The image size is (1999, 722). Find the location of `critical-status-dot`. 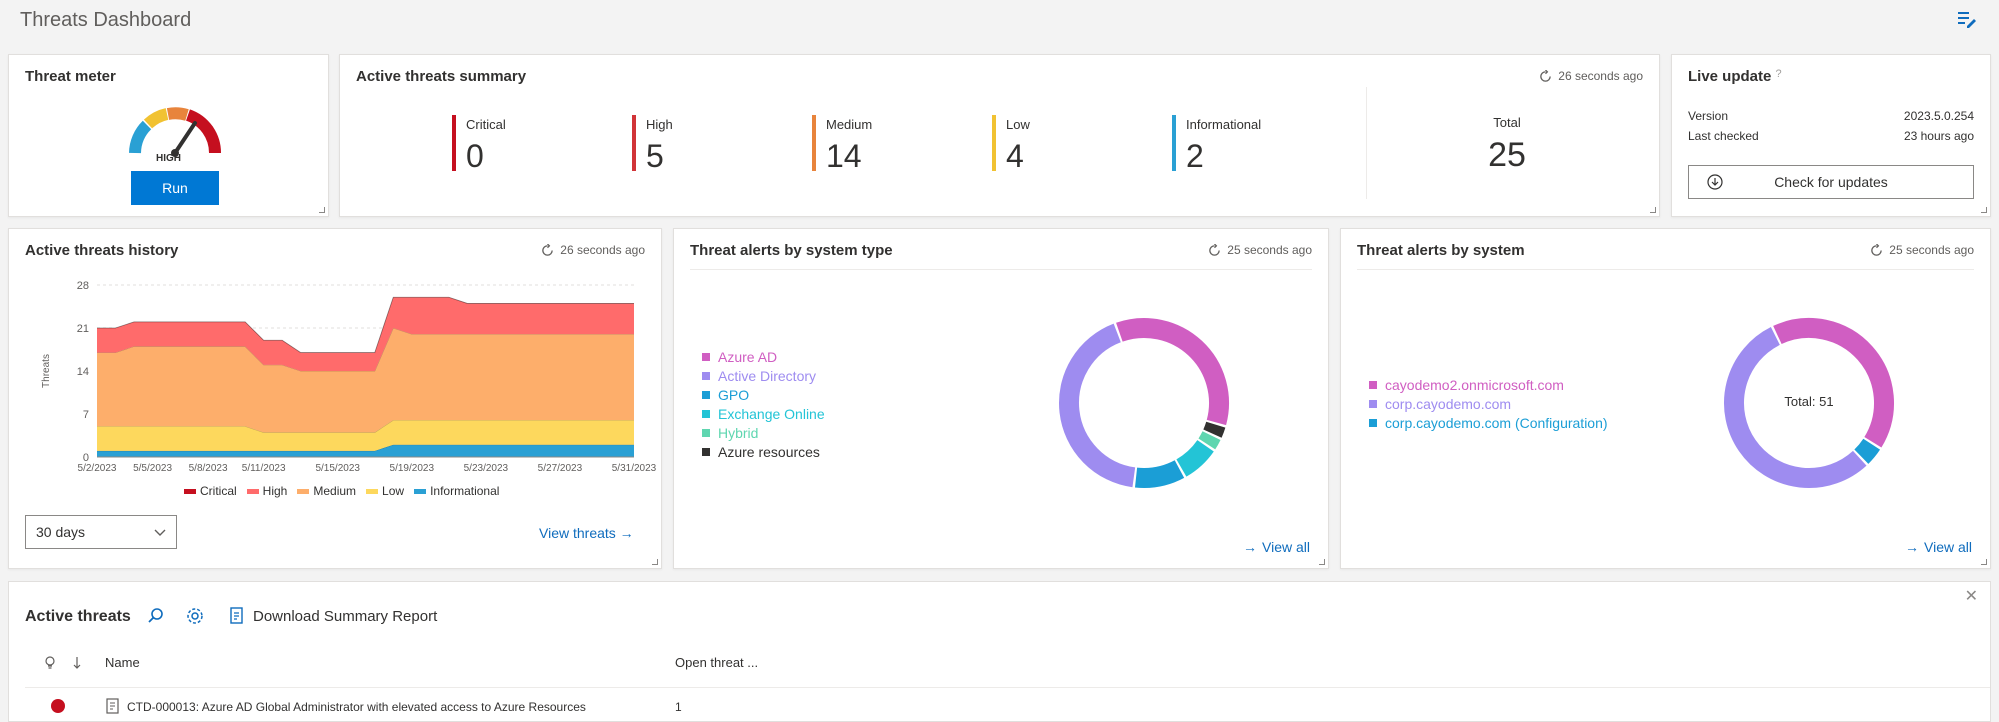

critical-status-dot is located at coordinates (58, 706).